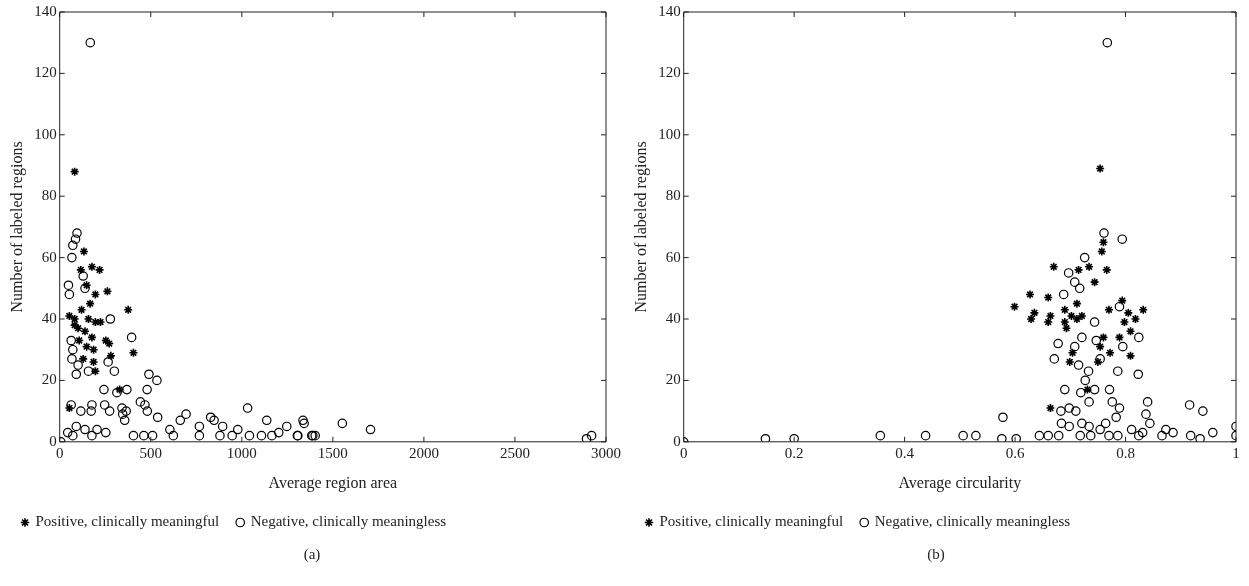  What do you see at coordinates (606, 452) in the screenshot?
I see `x-tick-label: 3000` at bounding box center [606, 452].